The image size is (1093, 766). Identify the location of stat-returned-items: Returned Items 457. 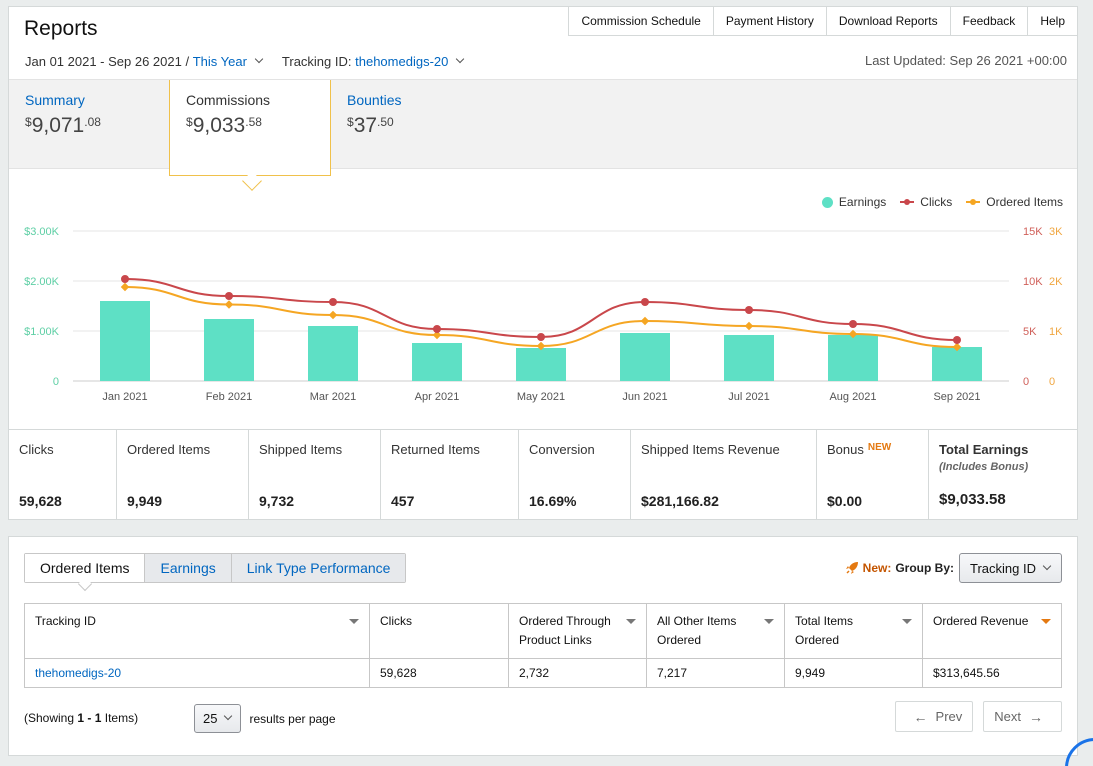
(450, 475).